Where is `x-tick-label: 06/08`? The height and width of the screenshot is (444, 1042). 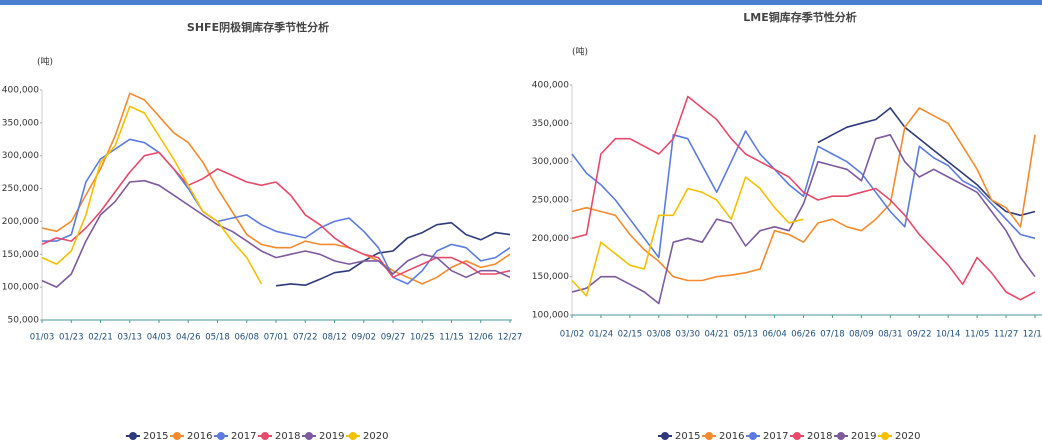
x-tick-label: 06/08 is located at coordinates (247, 338).